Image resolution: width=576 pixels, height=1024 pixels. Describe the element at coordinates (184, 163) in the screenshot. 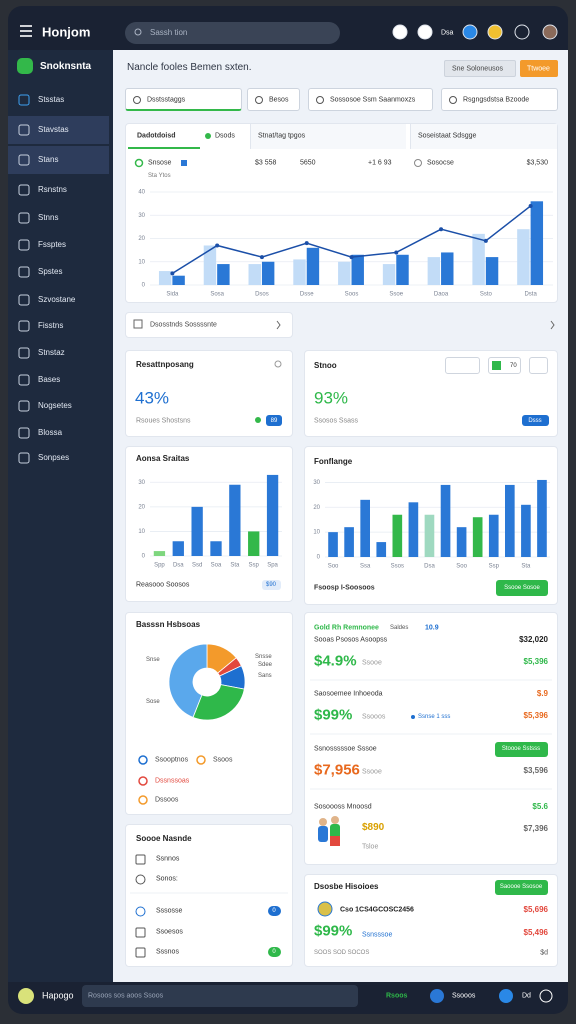

I see `legend-swatch` at that location.